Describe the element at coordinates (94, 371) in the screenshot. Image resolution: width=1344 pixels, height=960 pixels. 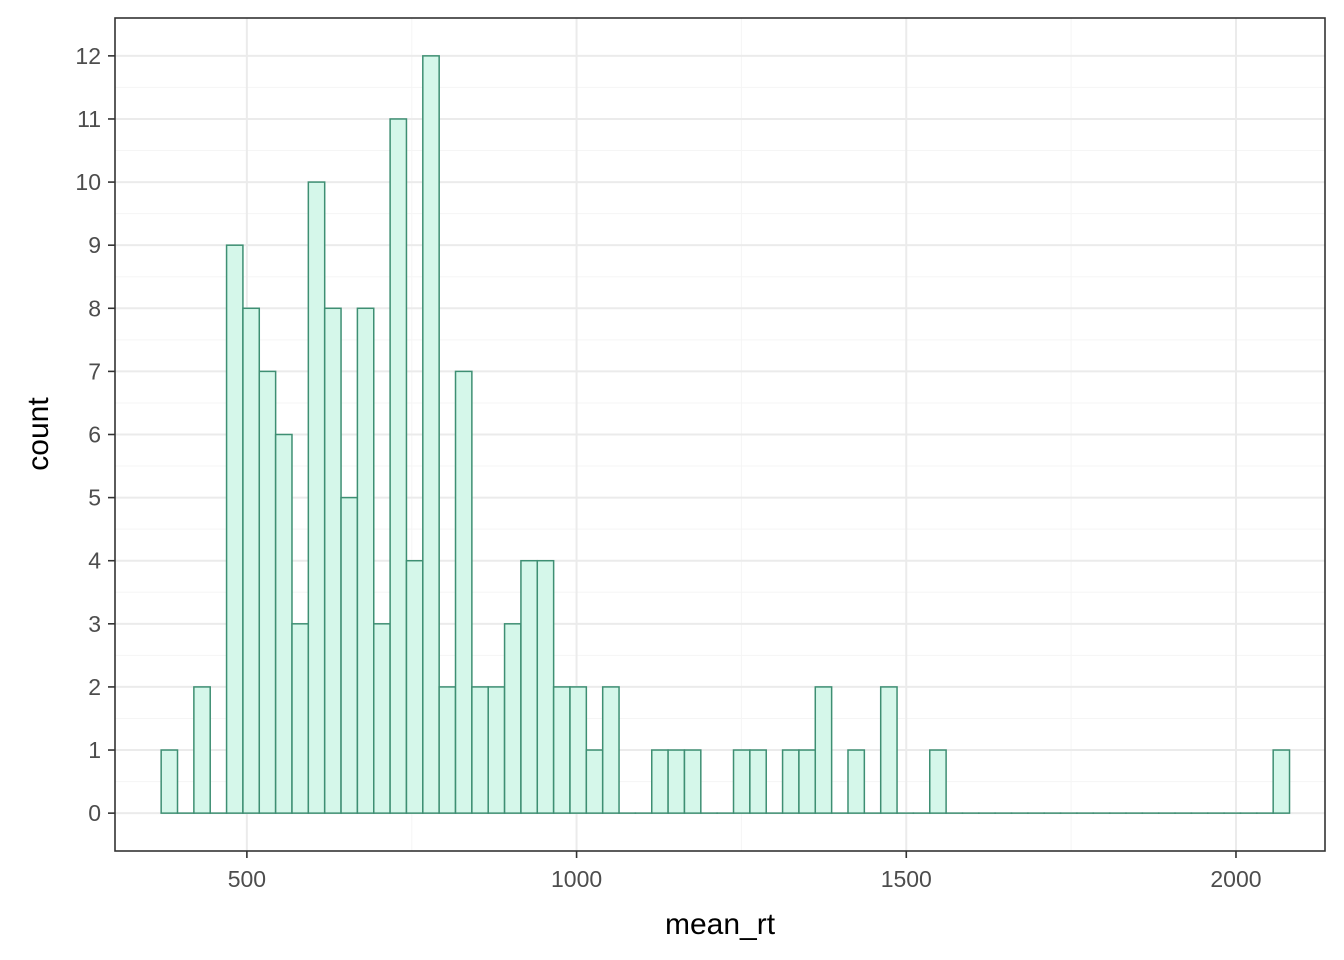
I see `y-tick-label: 7` at that location.